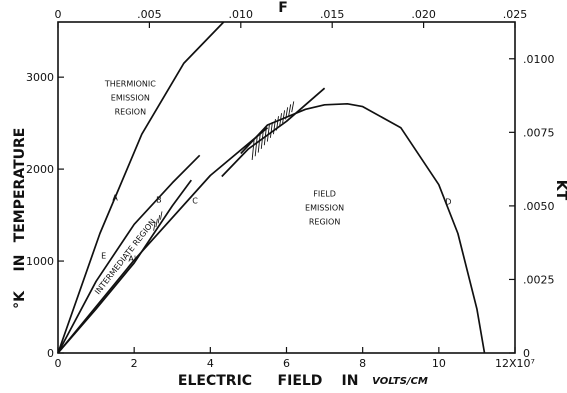 The height and width of the screenshot is (393, 567). I want to click on top-tick-label: .010, so click(241, 14).